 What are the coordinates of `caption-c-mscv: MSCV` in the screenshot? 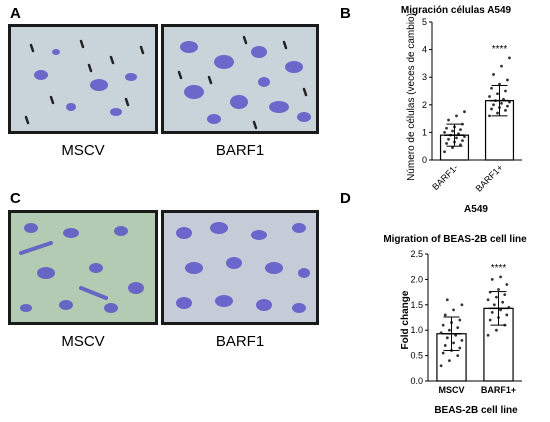 It's located at (83, 341).